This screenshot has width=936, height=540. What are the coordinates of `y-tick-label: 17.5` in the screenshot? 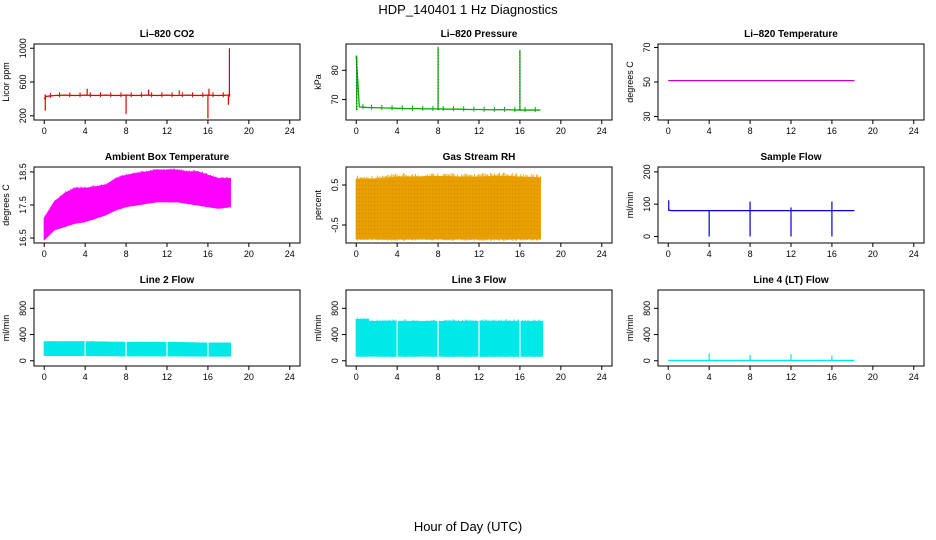 It's located at (23, 205).